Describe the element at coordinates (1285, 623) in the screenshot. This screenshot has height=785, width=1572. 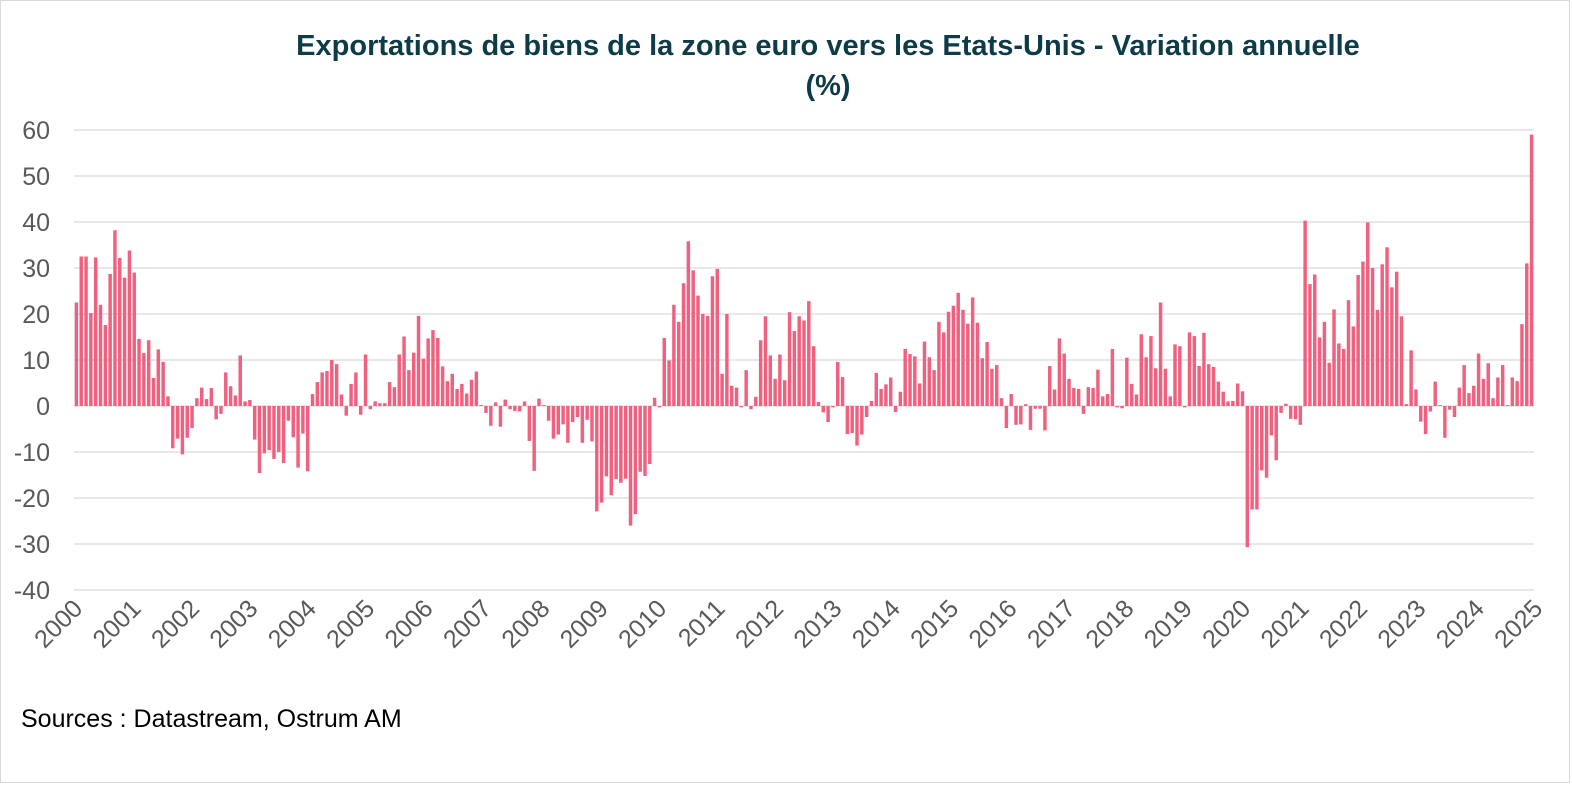
I see `x-tick-label: 2021` at that location.